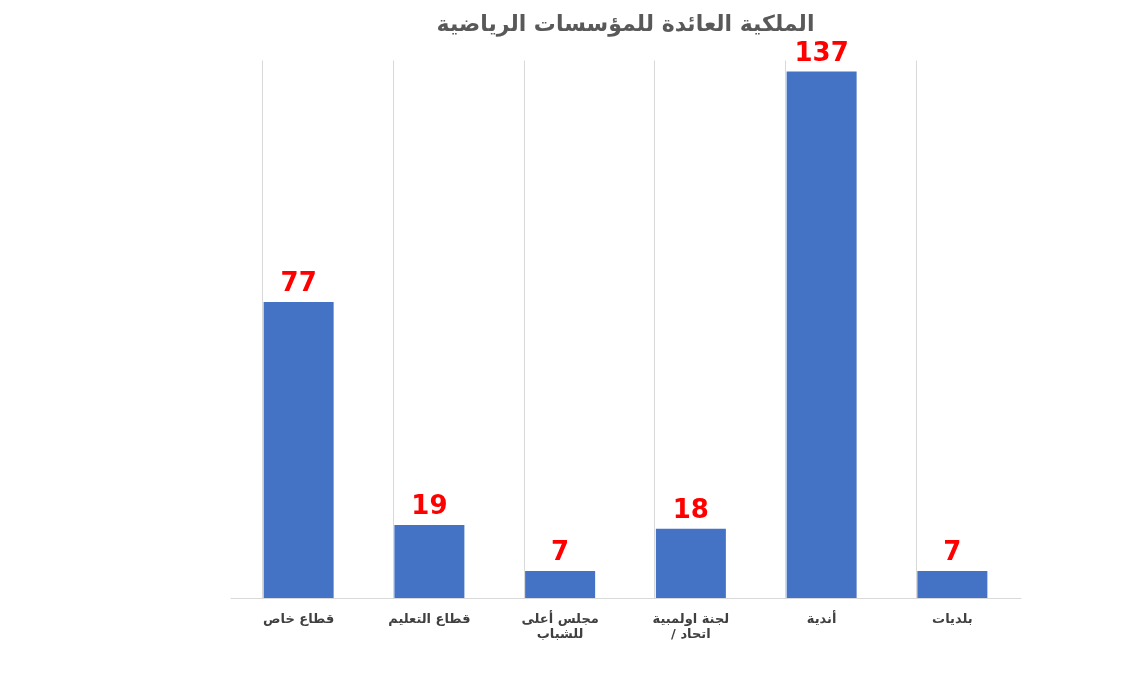 This screenshot has height=673, width=1121. Describe the element at coordinates (299, 618) in the screenshot. I see `x-tick-label: قطاع خاص` at that location.